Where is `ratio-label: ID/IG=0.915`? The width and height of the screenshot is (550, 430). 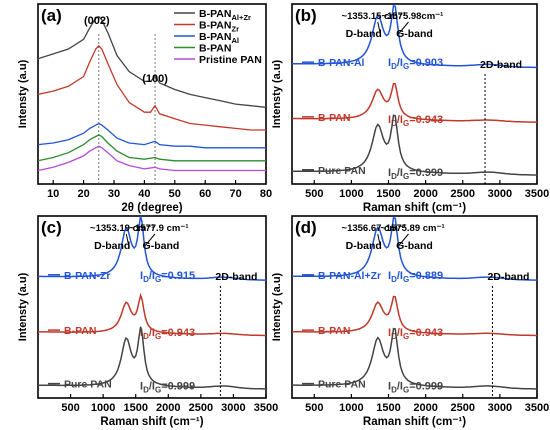
ratio-label: ID/IG=0.915 is located at coordinates (167, 277).